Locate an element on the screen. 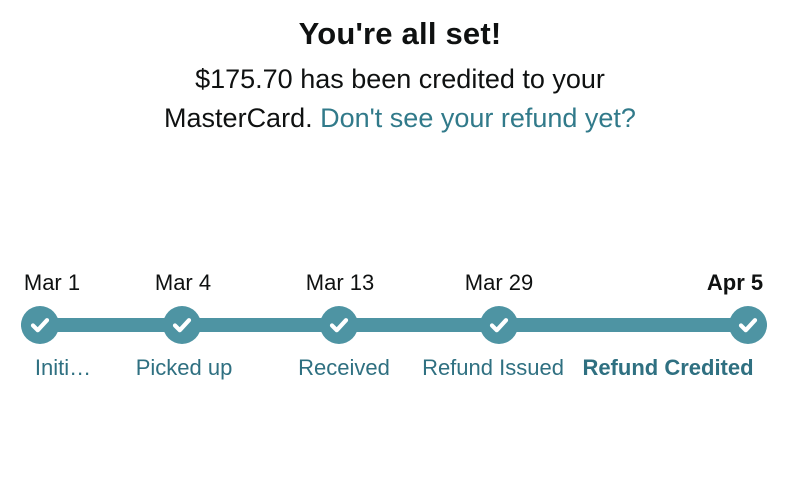 Image resolution: width=800 pixels, height=498 pixels. milestone-date-picked-up: Mar 4 is located at coordinates (183, 282).